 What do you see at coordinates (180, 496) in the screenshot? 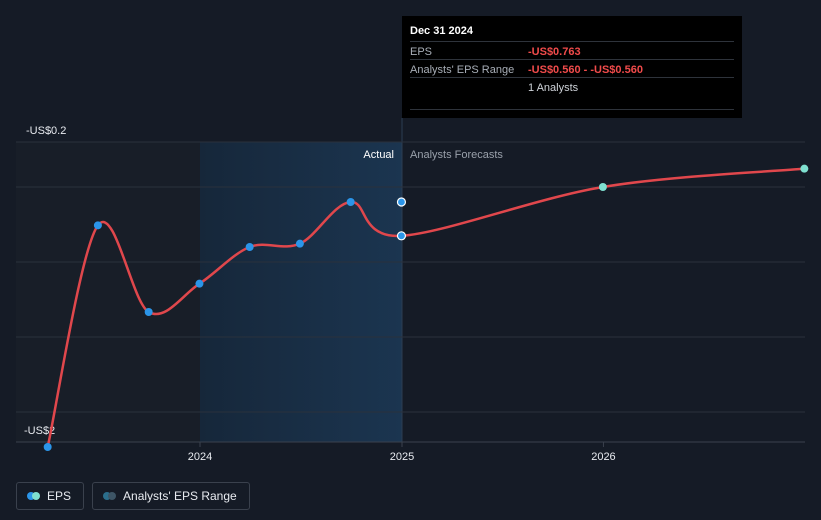
I see `legend-label: Analysts' EPS Range` at bounding box center [180, 496].